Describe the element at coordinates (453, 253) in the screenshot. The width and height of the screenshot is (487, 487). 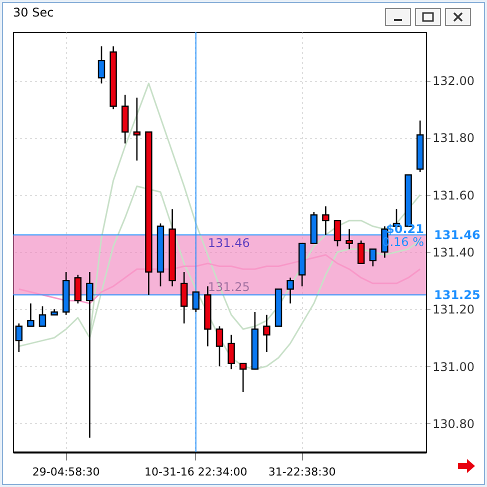
I see `y-tick-label: 131.40` at that location.